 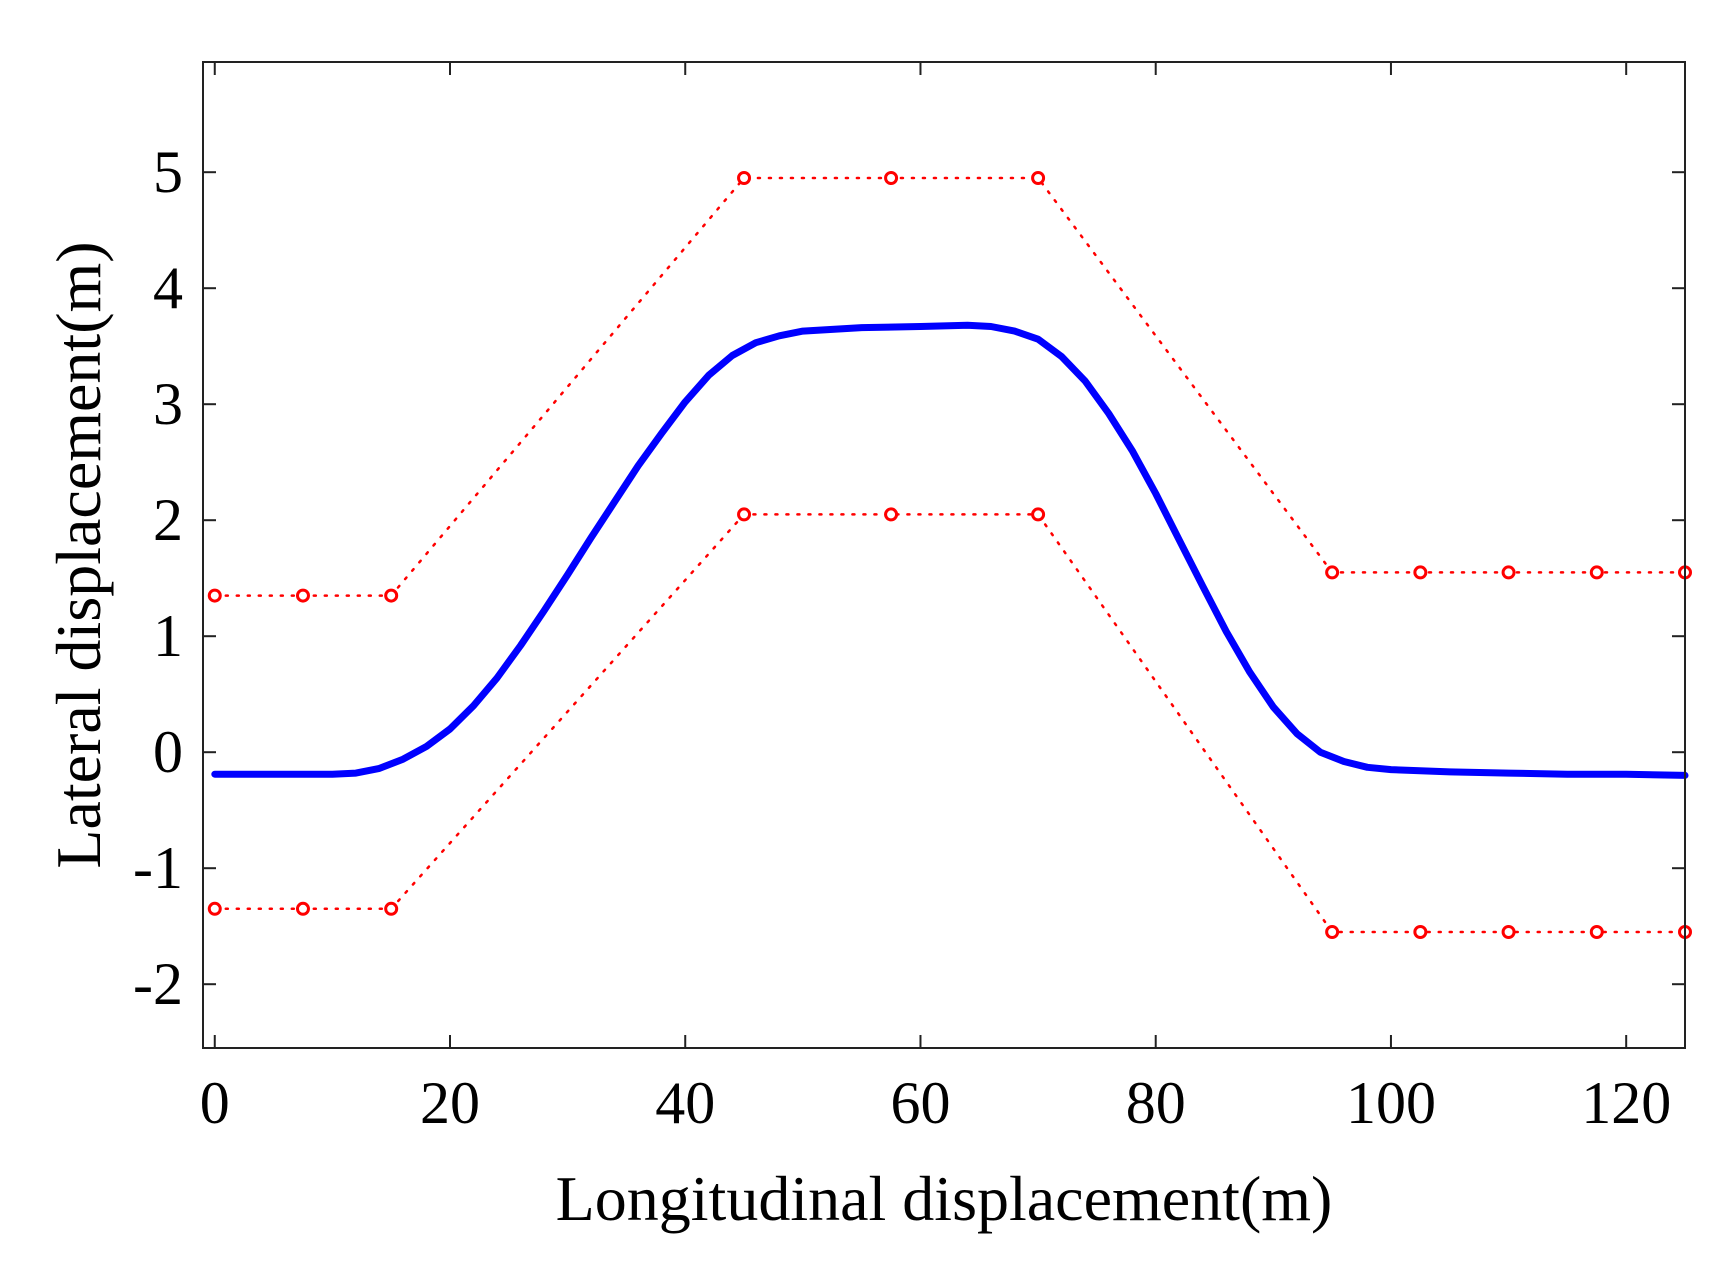 I want to click on y-tick-label: 3, so click(x=168, y=404).